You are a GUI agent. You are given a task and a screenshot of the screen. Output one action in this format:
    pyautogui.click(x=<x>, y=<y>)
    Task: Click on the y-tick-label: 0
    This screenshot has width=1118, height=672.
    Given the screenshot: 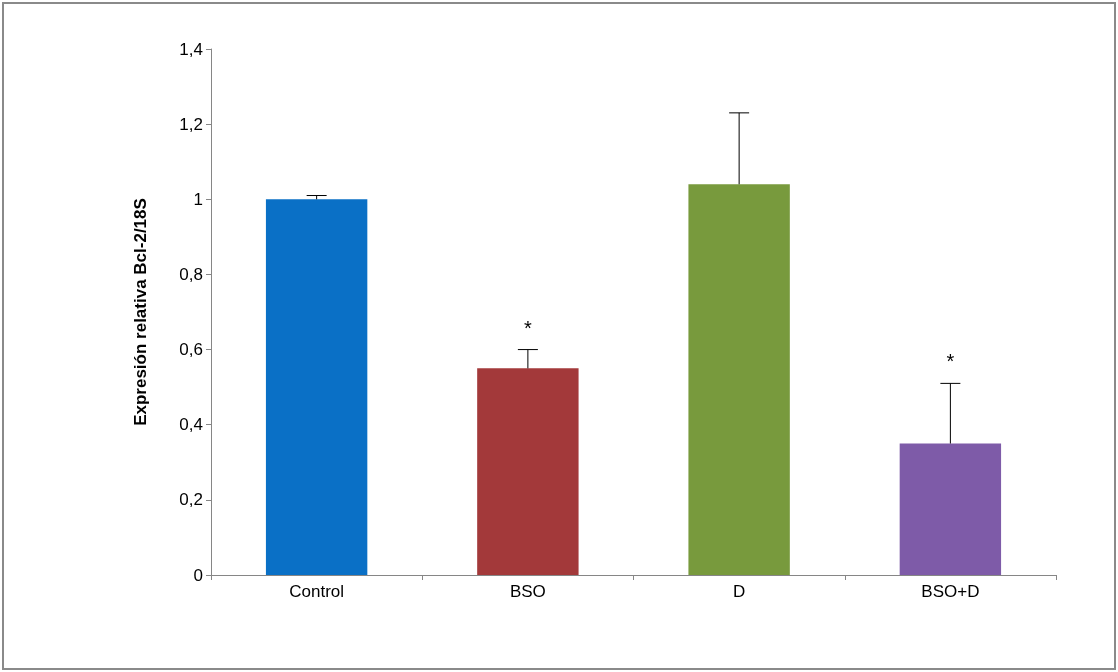 What is the action you would take?
    pyautogui.click(x=198, y=575)
    